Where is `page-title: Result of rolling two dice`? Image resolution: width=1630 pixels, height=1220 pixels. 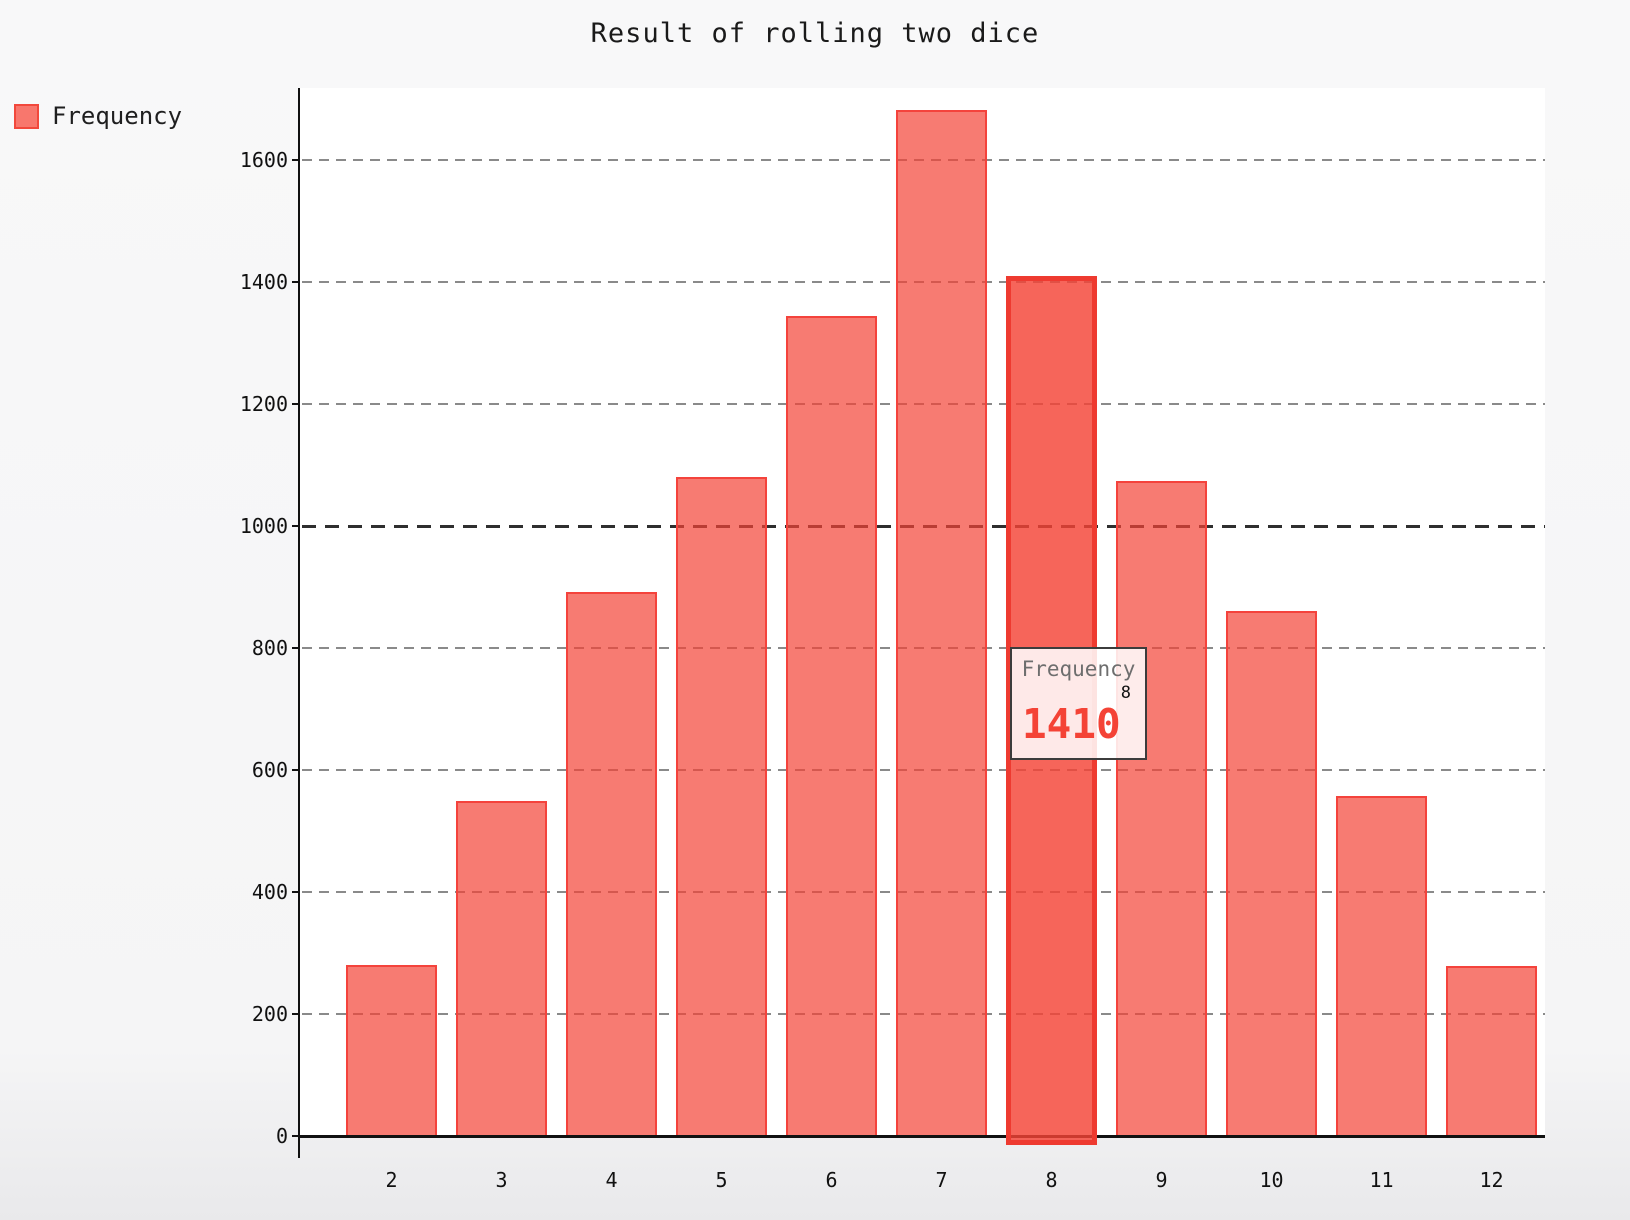 page-title: Result of rolling two dice is located at coordinates (815, 33).